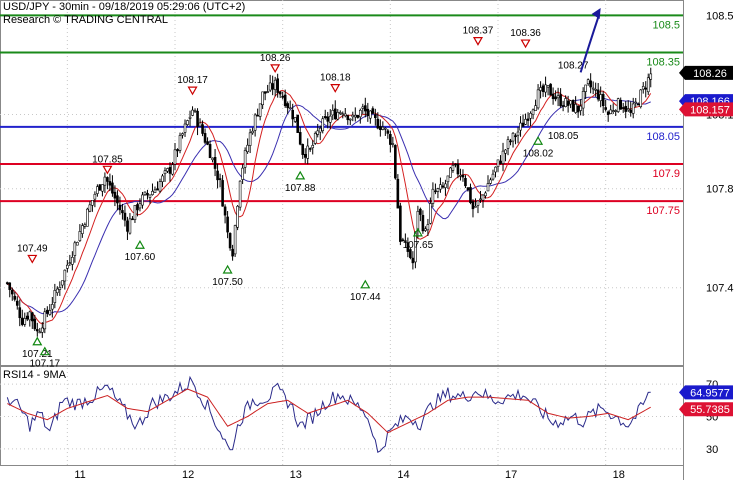 The width and height of the screenshot is (735, 480). Describe the element at coordinates (663, 63) in the screenshot. I see `level-label: 108.35` at that location.